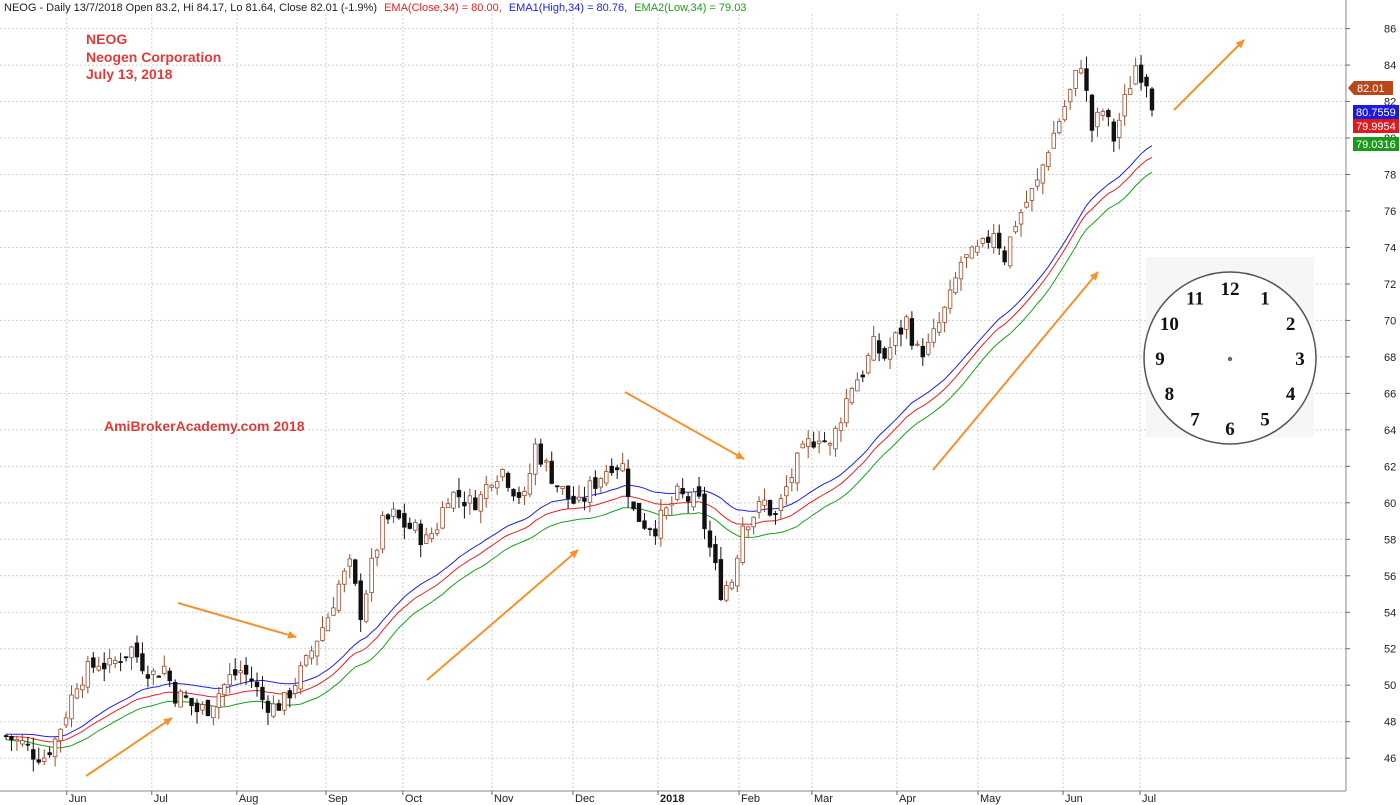  I want to click on header-ema-close: EMA(Close,34) = 80.00,, so click(443, 8).